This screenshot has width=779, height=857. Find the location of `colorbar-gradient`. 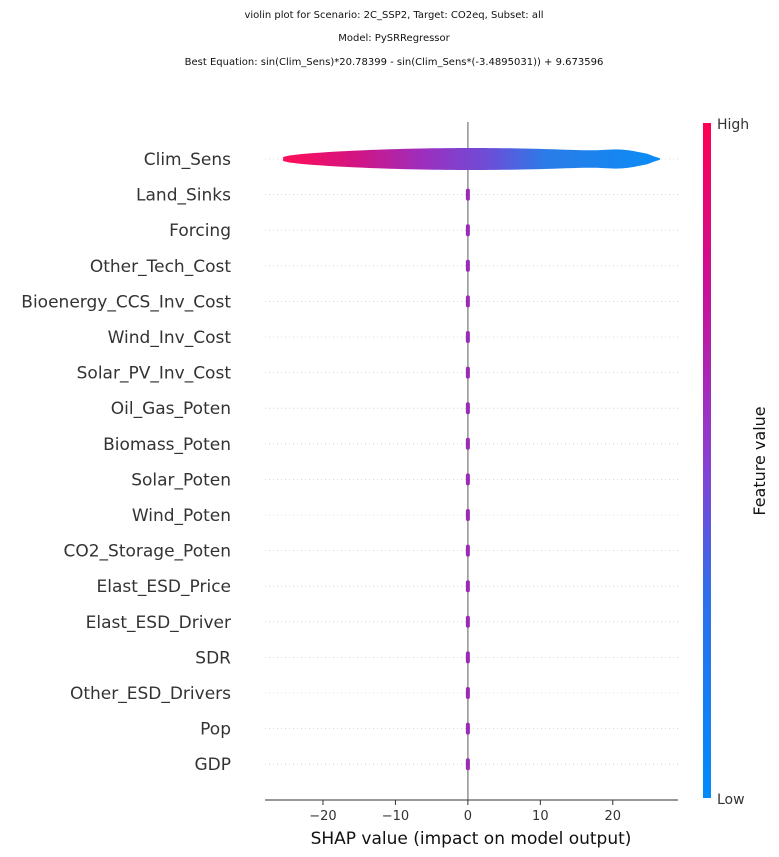

colorbar-gradient is located at coordinates (707, 460).